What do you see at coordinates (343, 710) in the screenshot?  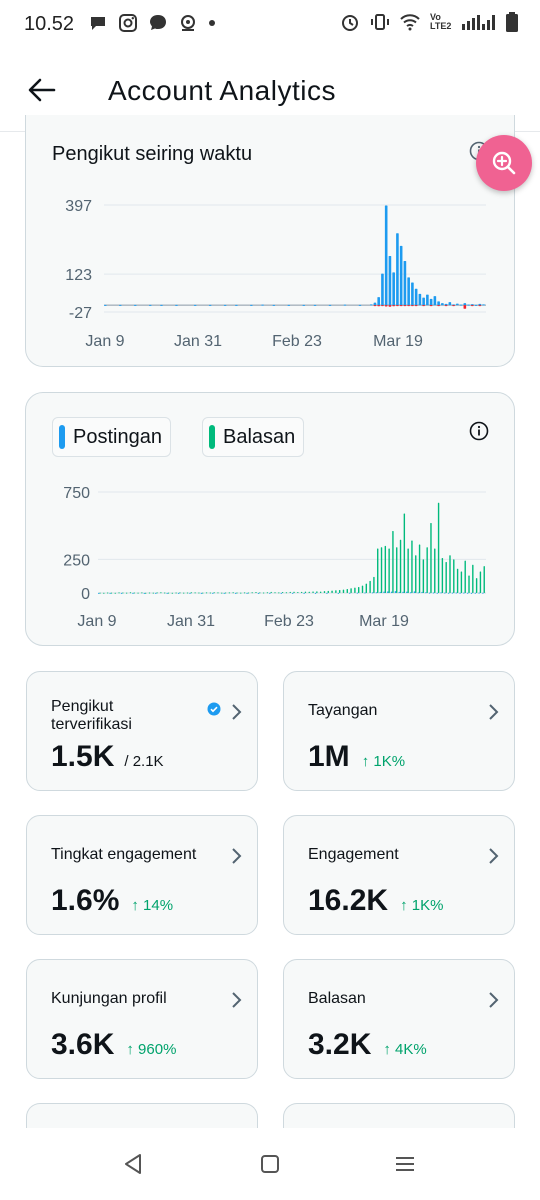 I see `metric-label: Tayangan` at bounding box center [343, 710].